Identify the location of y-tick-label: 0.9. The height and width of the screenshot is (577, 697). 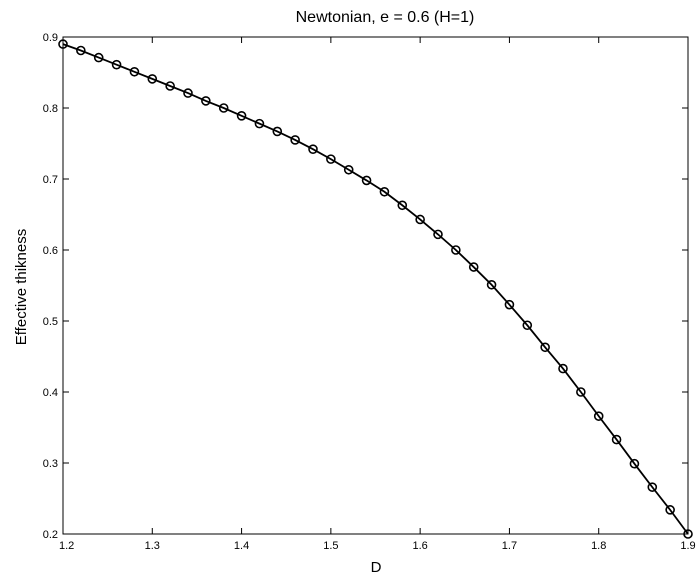
(50, 38).